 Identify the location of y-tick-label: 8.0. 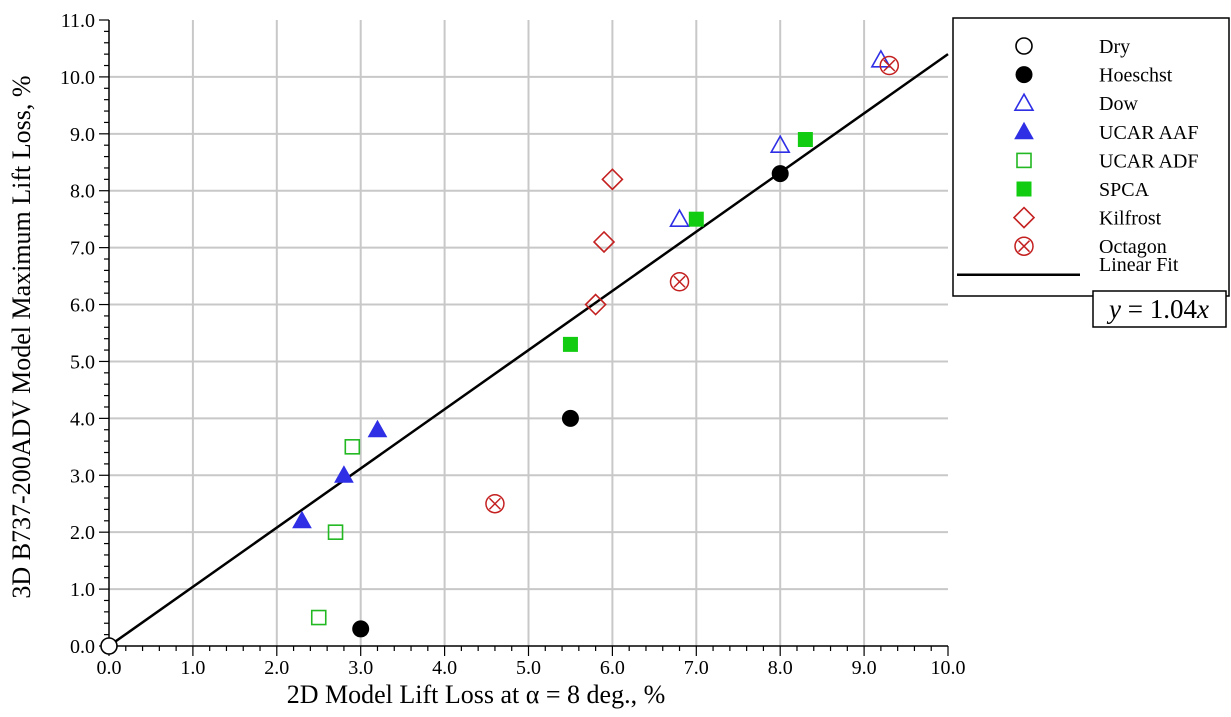
(82, 192).